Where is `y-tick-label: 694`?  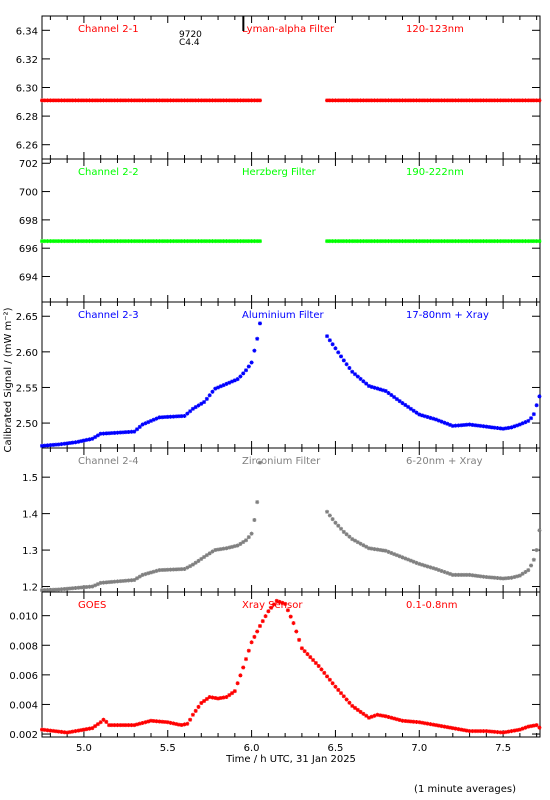 y-tick-label: 694 is located at coordinates (28, 278).